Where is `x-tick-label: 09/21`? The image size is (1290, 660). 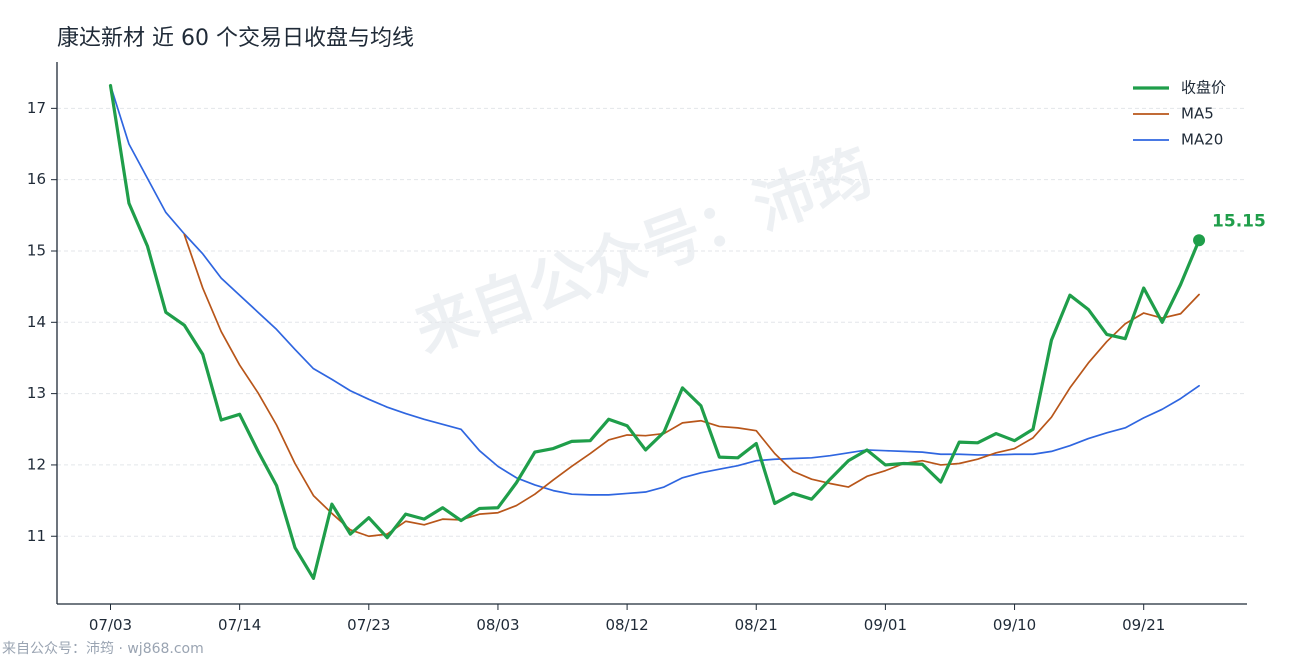 x-tick-label: 09/21 is located at coordinates (1143, 625).